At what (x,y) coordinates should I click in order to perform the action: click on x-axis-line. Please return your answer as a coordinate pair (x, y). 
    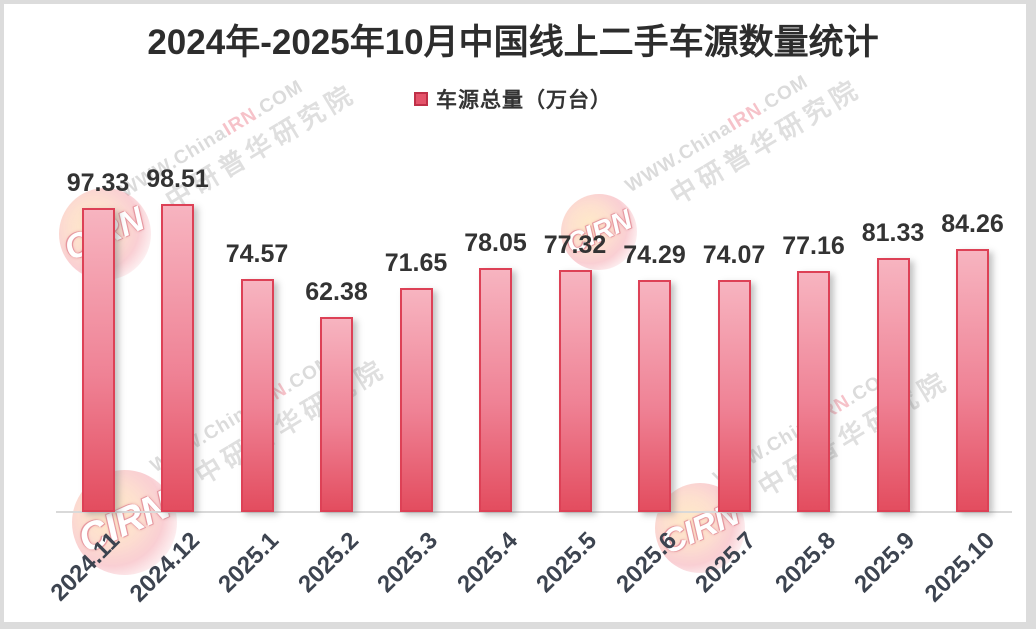
    Looking at the image, I should click on (534, 512).